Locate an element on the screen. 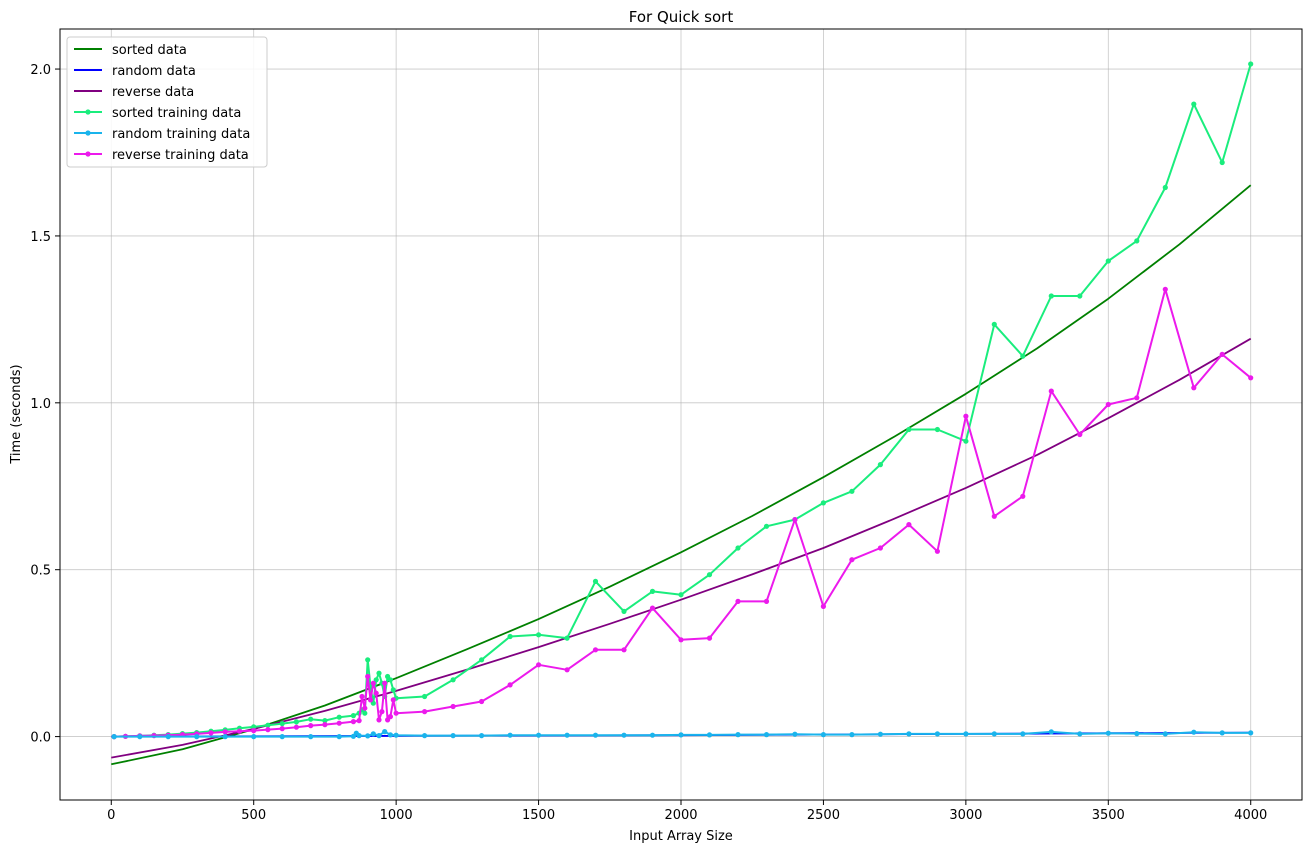 This screenshot has width=1314, height=853. legend-label: sorted training data is located at coordinates (176, 113).